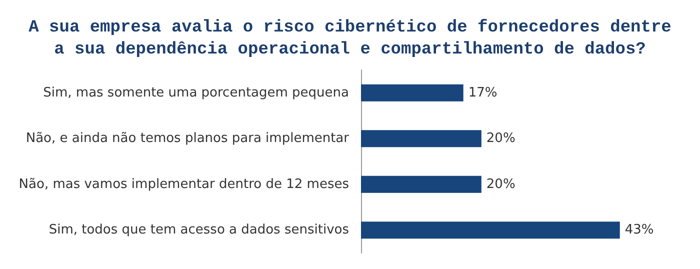  What do you see at coordinates (196, 92) in the screenshot?
I see `y-tick-label: Sim, mas somente uma porcentagem pequena` at bounding box center [196, 92].